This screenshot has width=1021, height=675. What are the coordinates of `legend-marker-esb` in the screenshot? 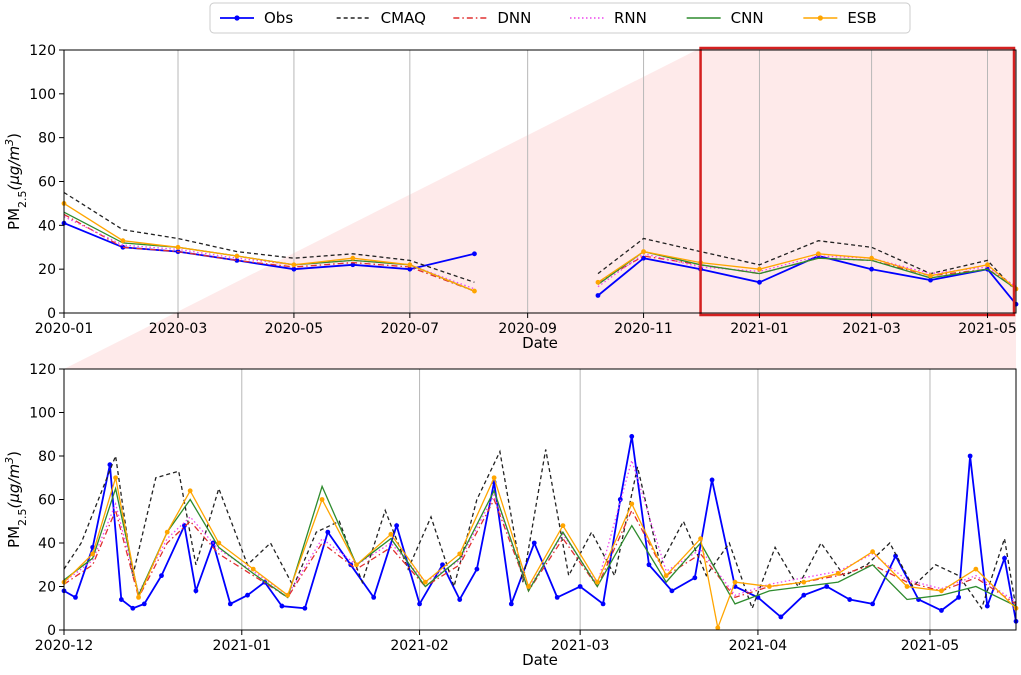 It's located at (820, 18).